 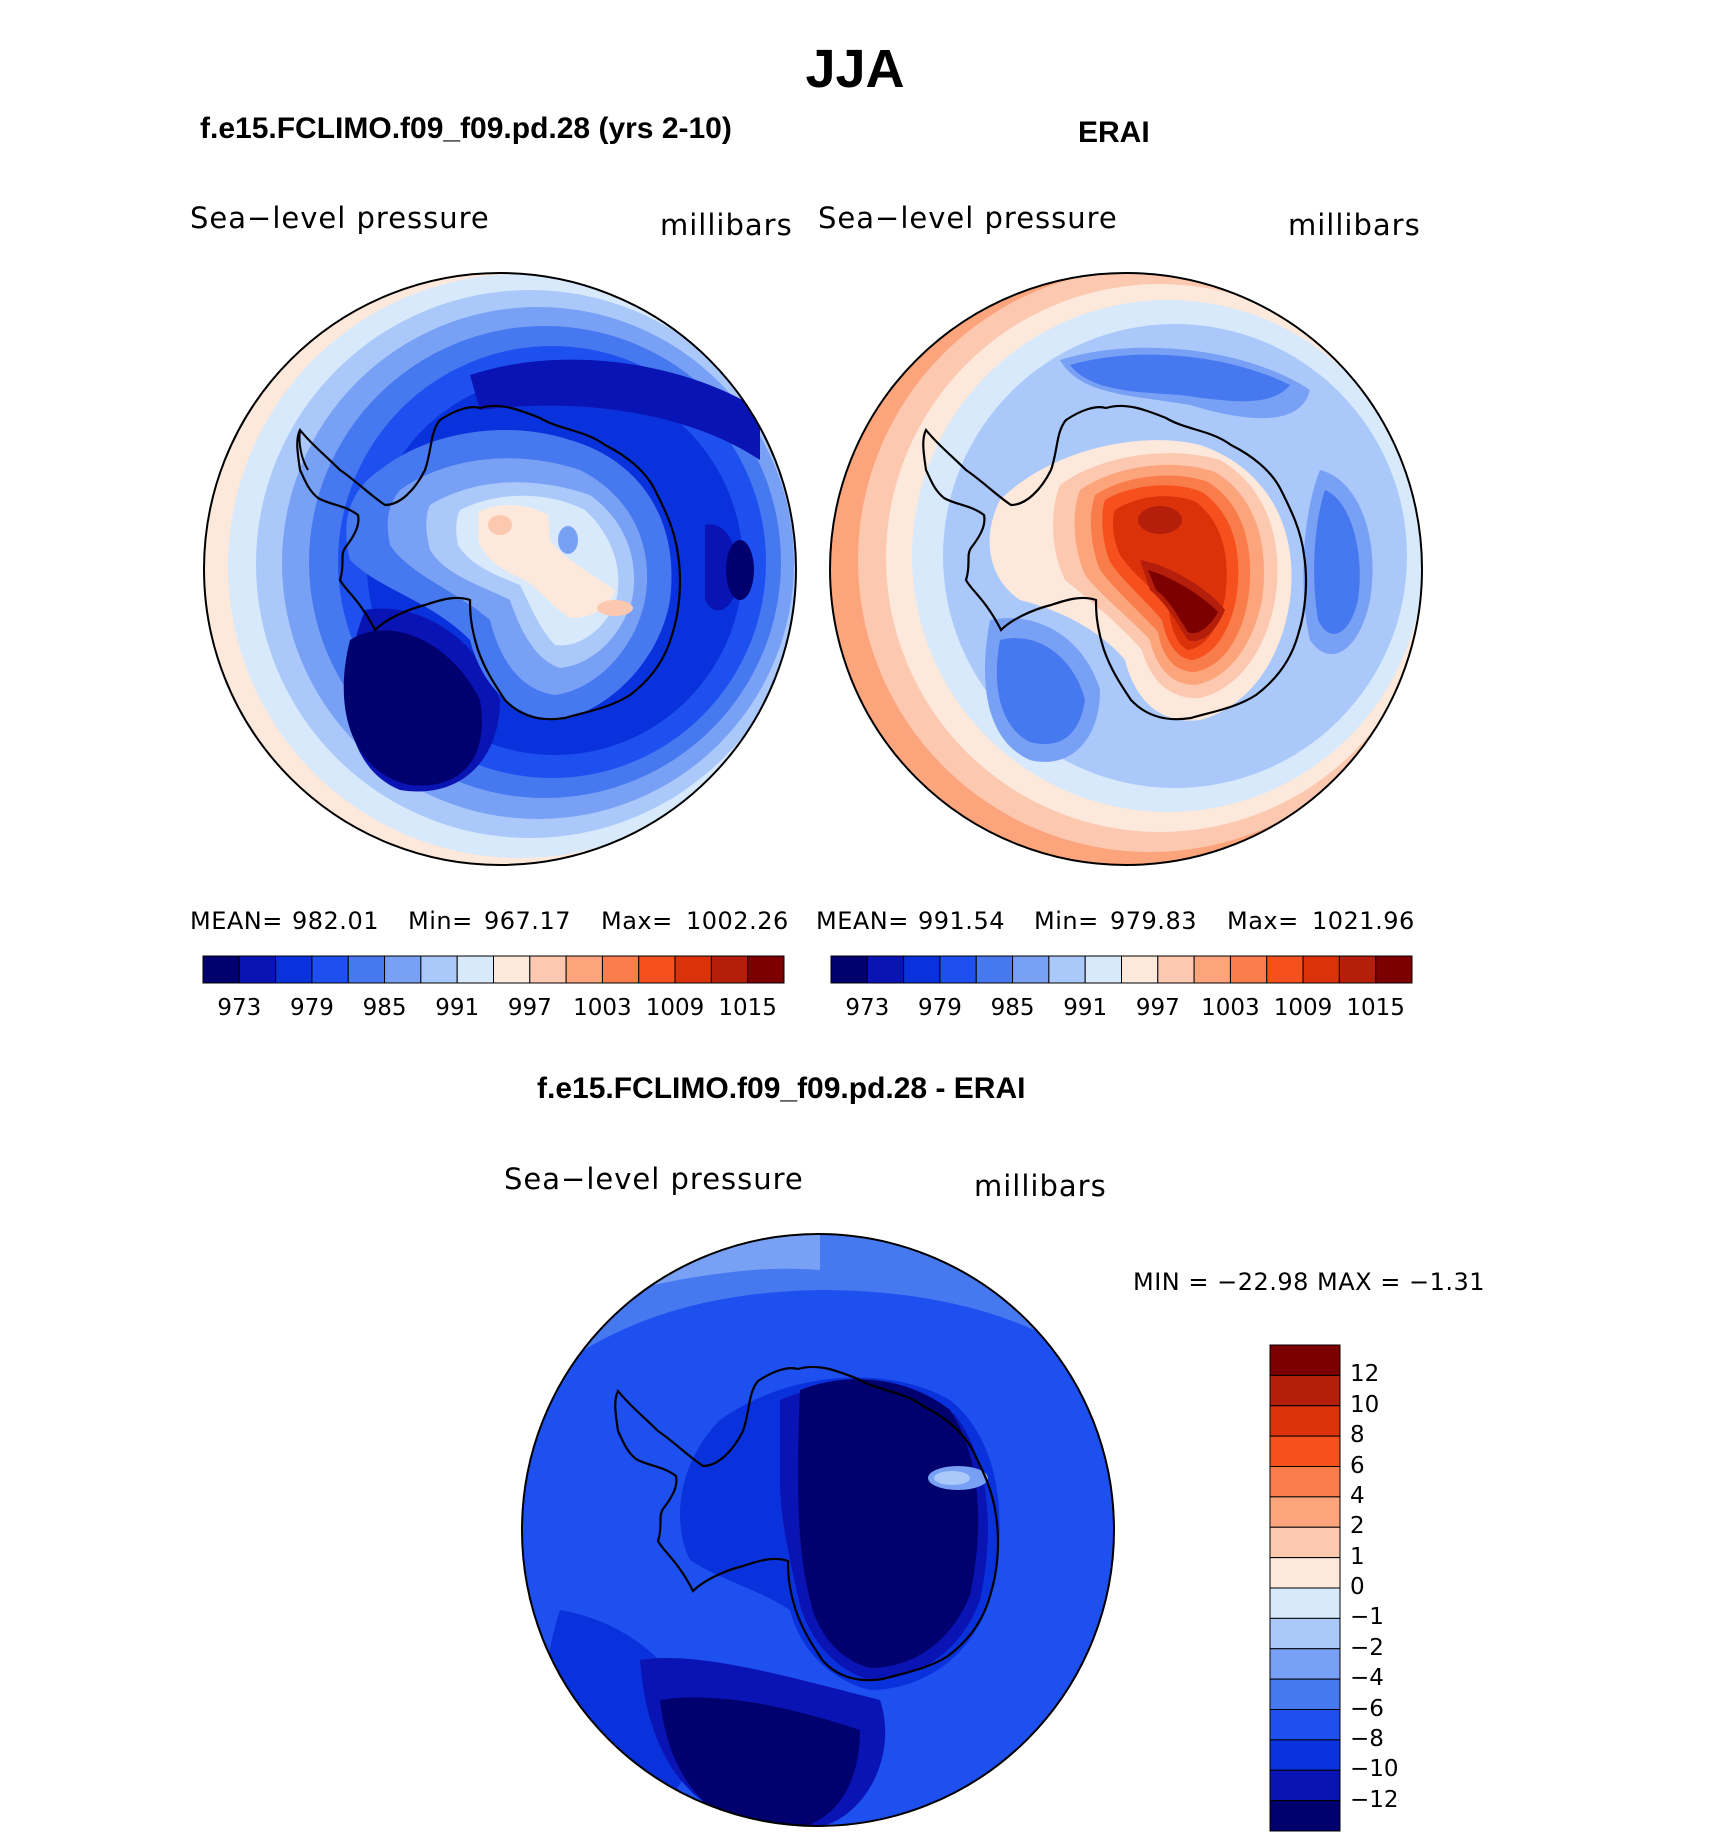 I want to click on units-label-model: millibars, so click(x=726, y=225).